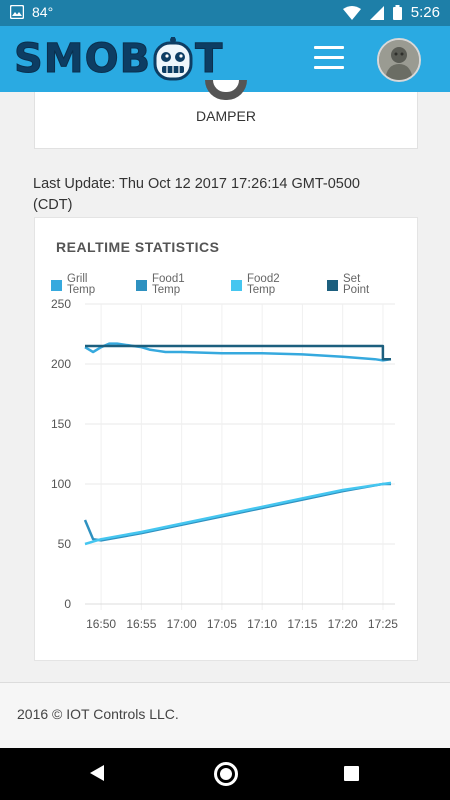 Image resolution: width=450 pixels, height=800 pixels. I want to click on x-tick-label: 17:15, so click(302, 624).